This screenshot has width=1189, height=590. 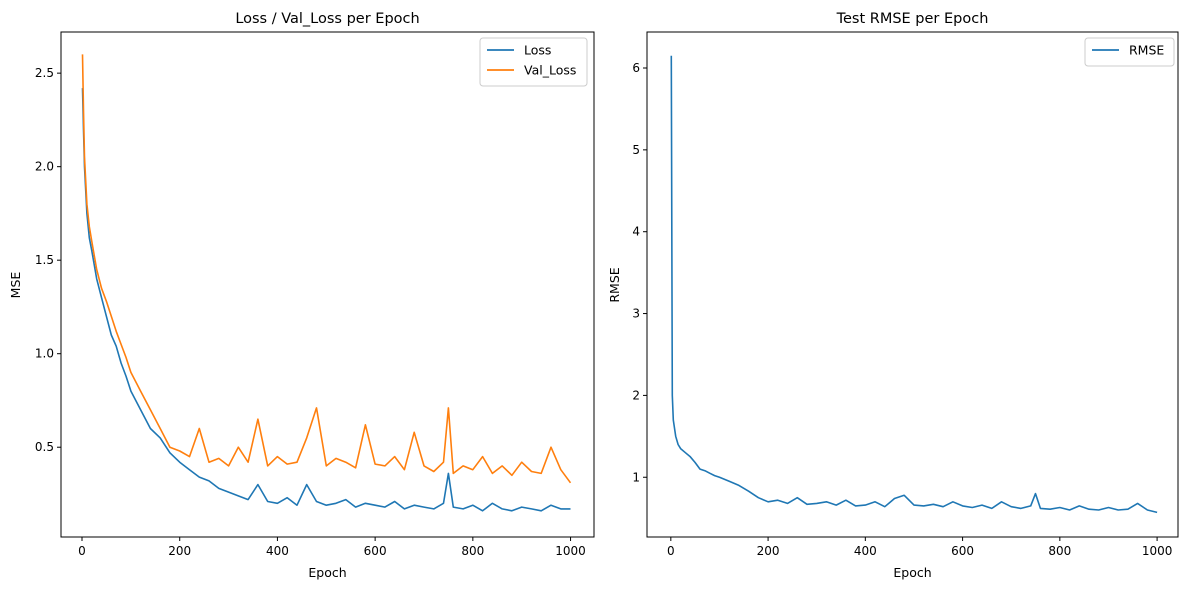 I want to click on chart-title: Test RMSE per Epoch, so click(x=912, y=19).